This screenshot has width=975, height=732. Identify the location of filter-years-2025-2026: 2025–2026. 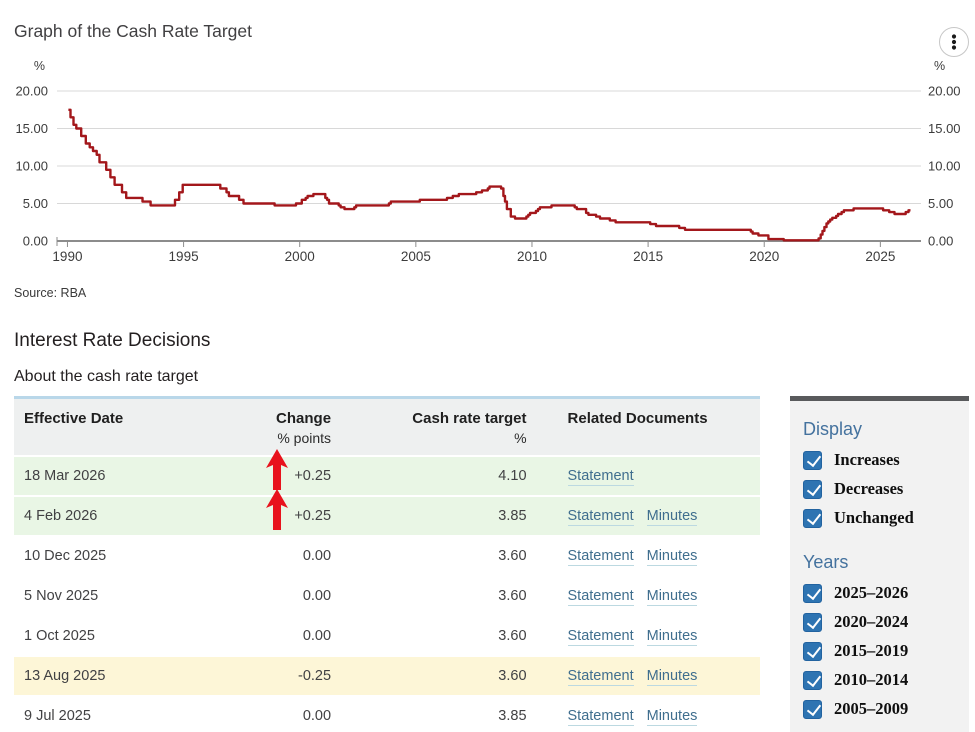
(879, 593).